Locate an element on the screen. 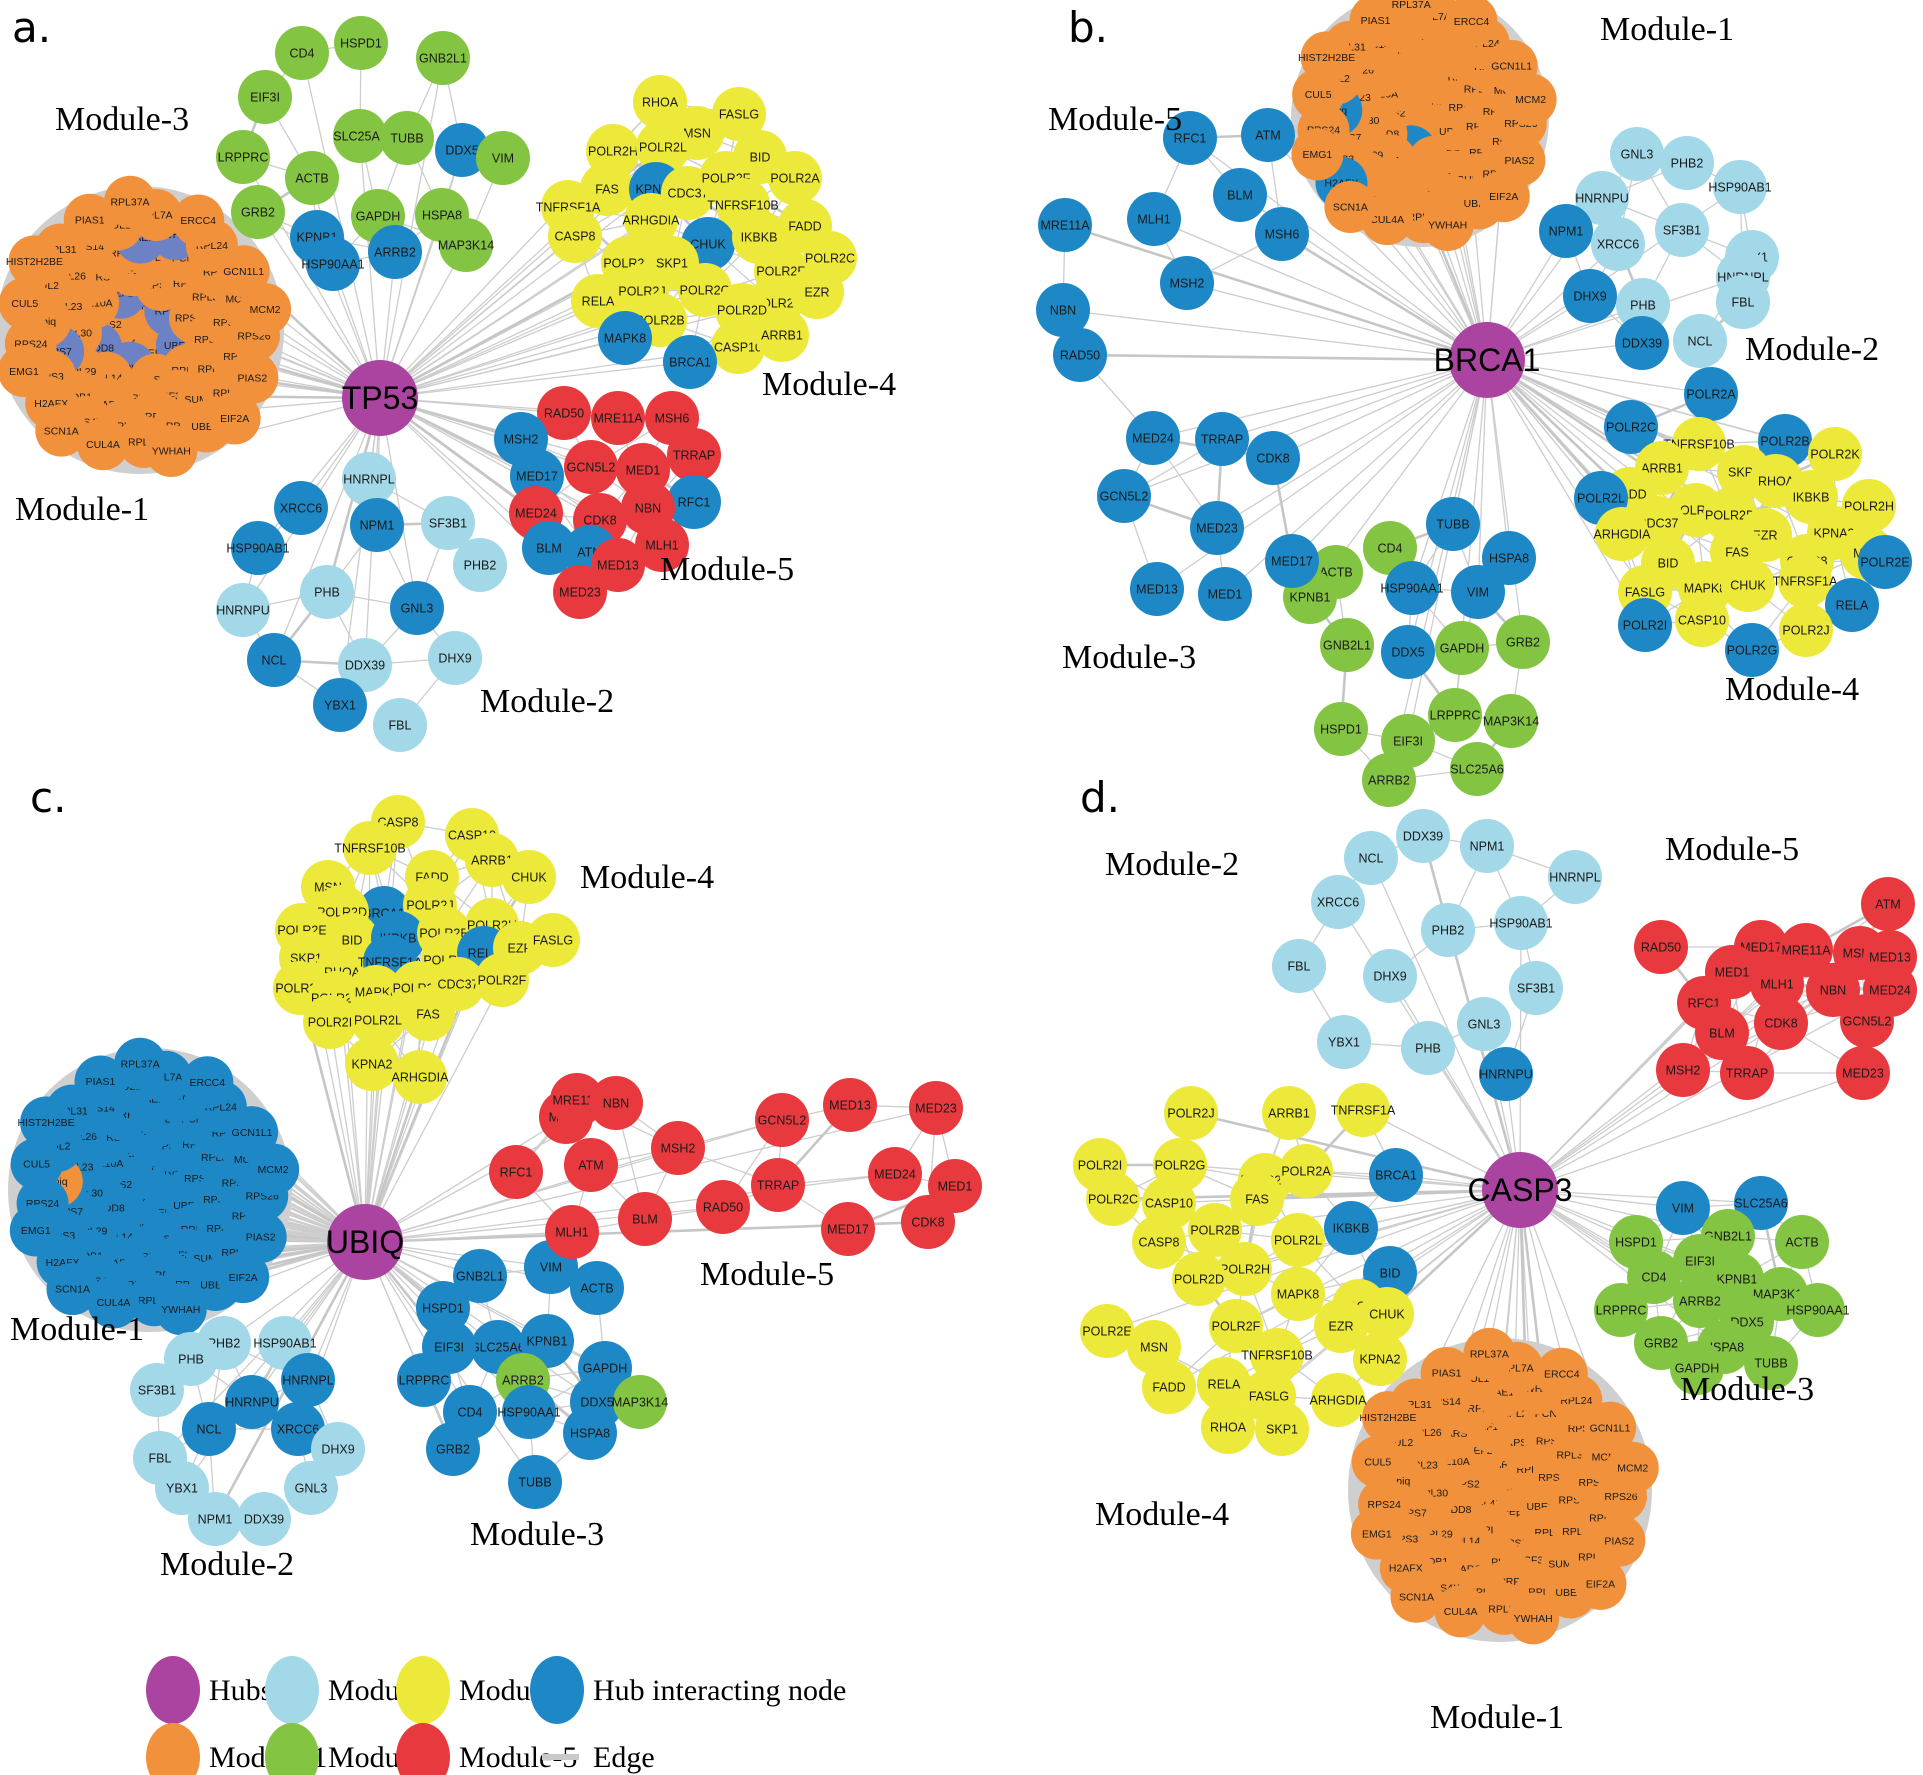  node-label-YBX1: YBX1 is located at coordinates (1344, 1042).